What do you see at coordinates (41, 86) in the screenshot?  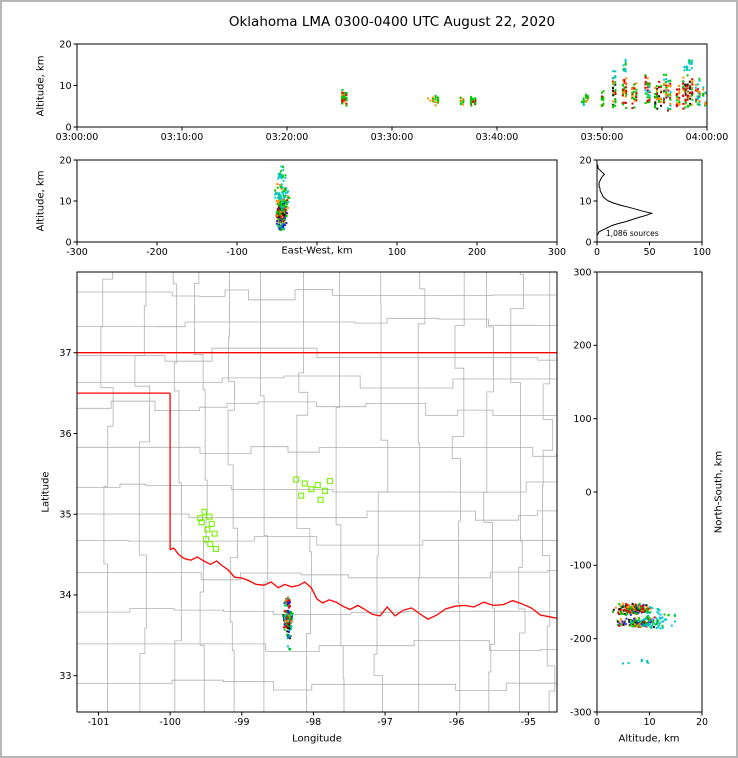 I see `time-panel-ylabel: Altitude, km` at bounding box center [41, 86].